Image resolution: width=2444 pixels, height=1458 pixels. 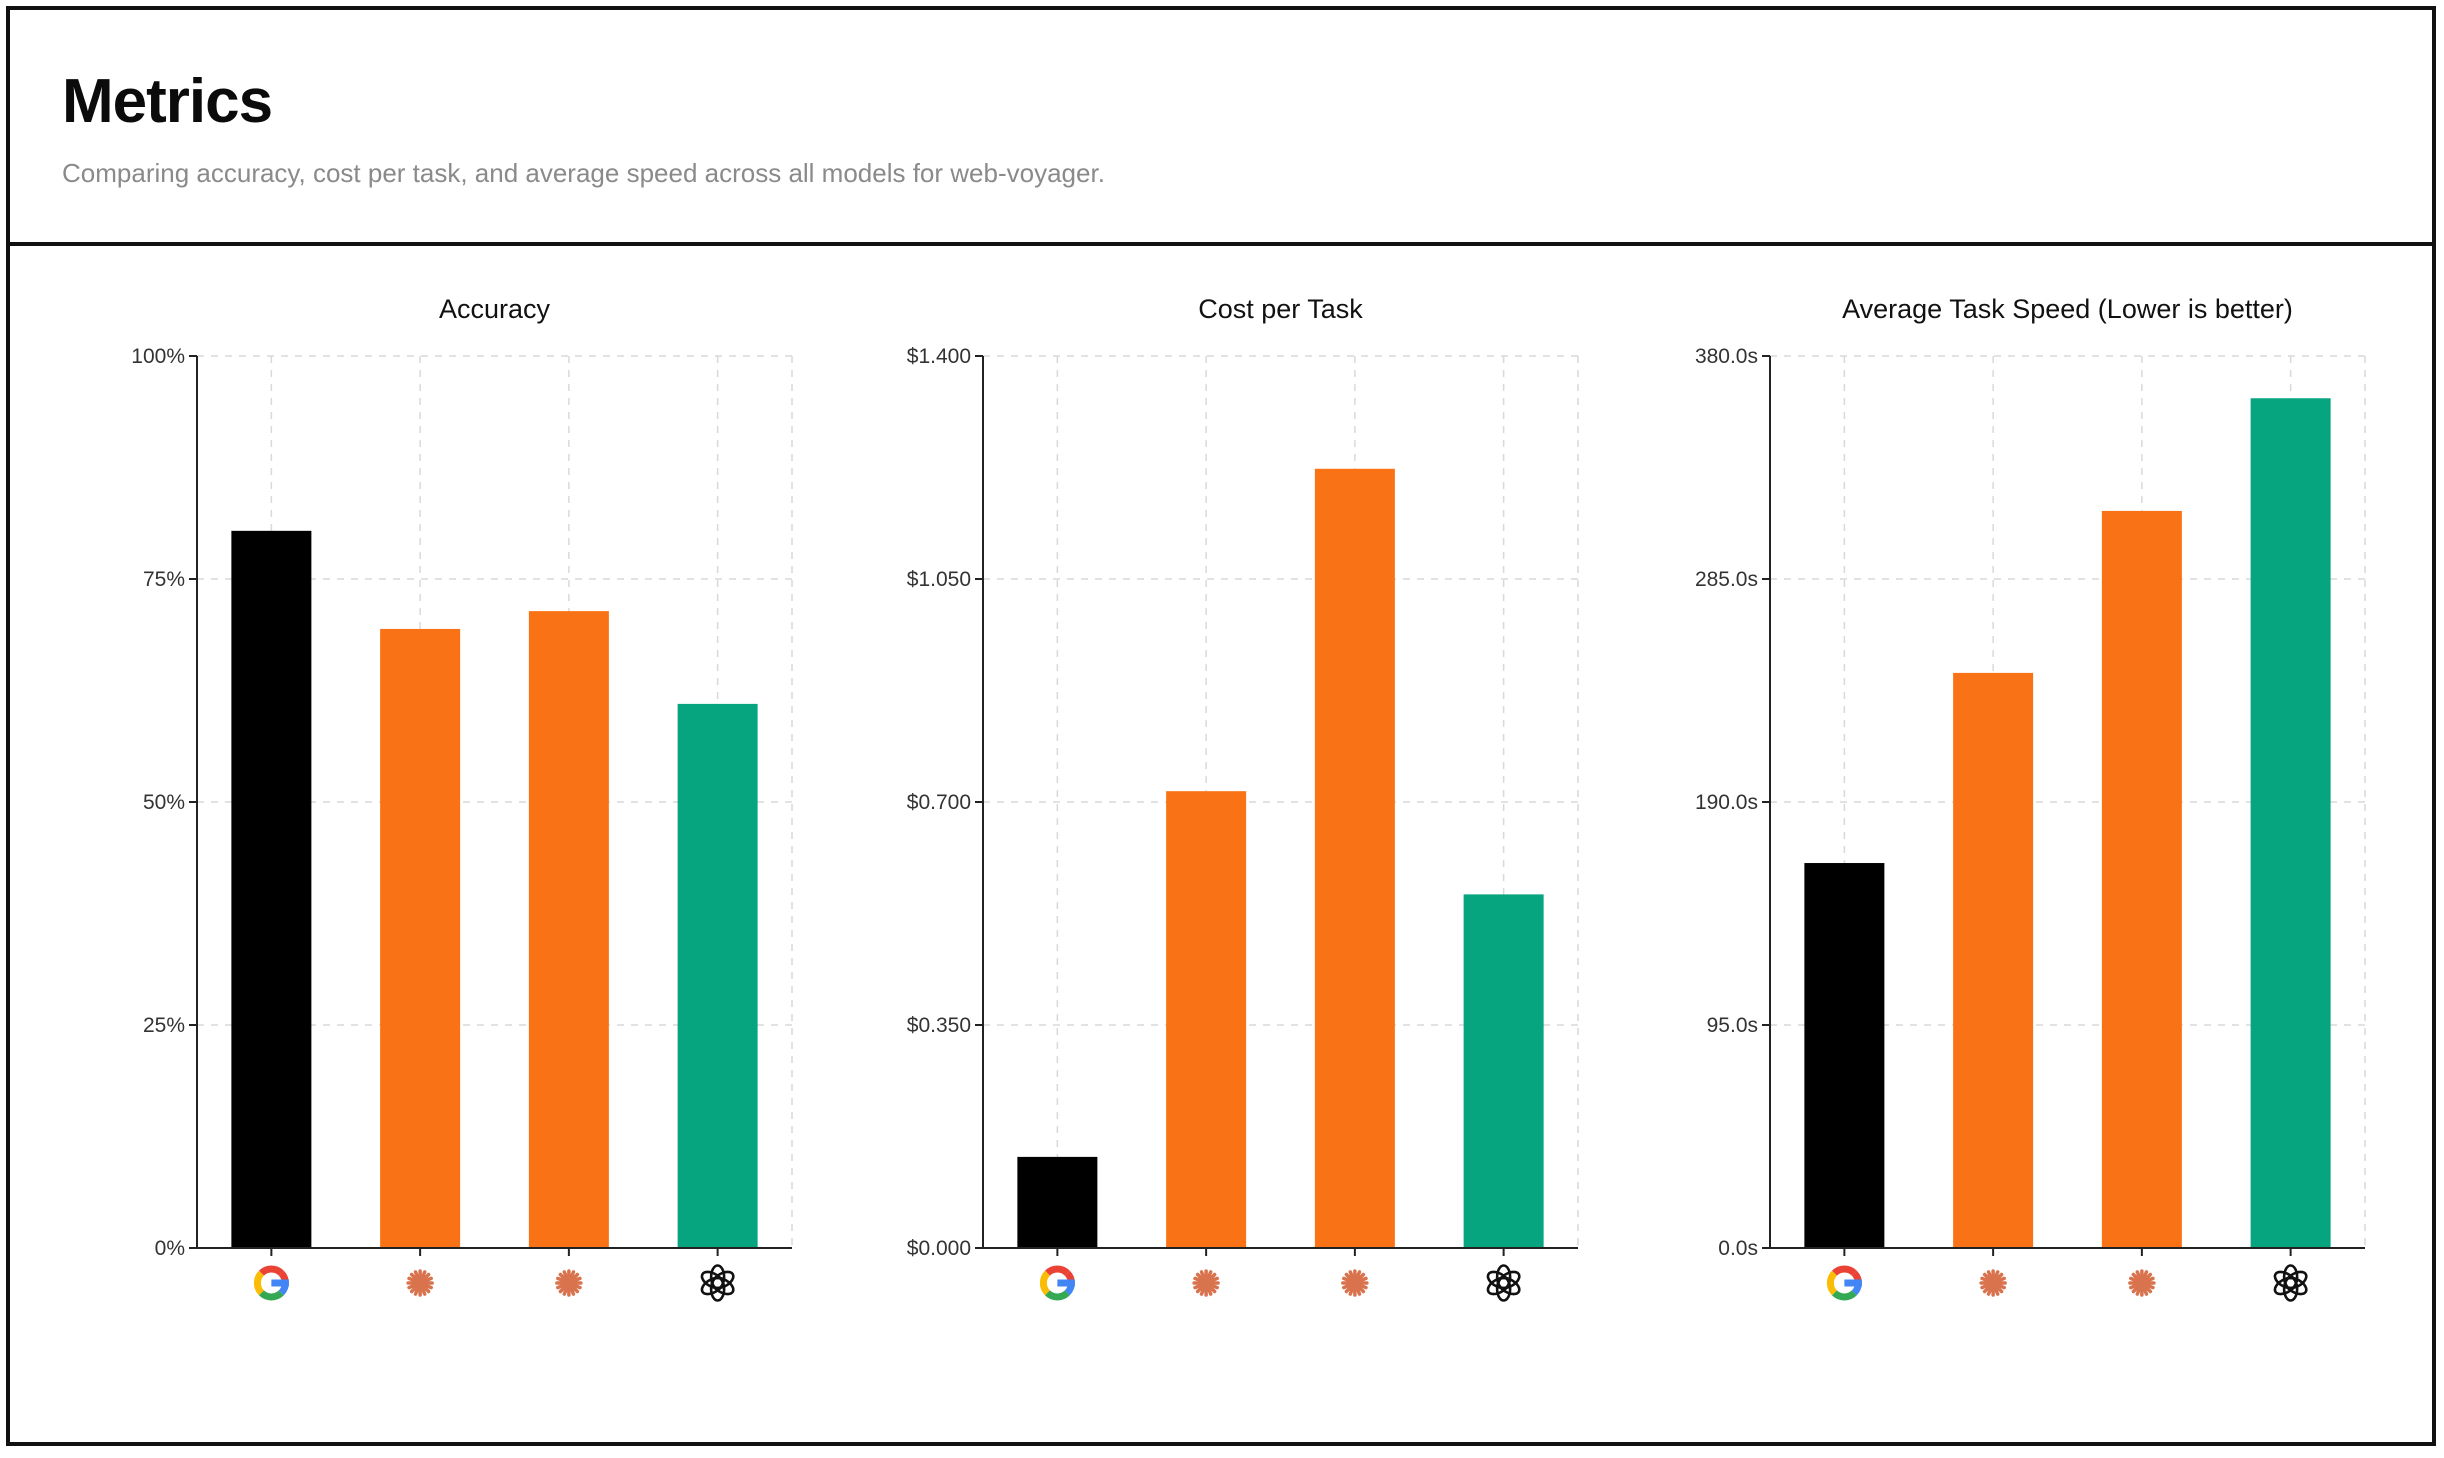 I want to click on chart-title: Average Task Speed (Lower is better), so click(x=2067, y=309).